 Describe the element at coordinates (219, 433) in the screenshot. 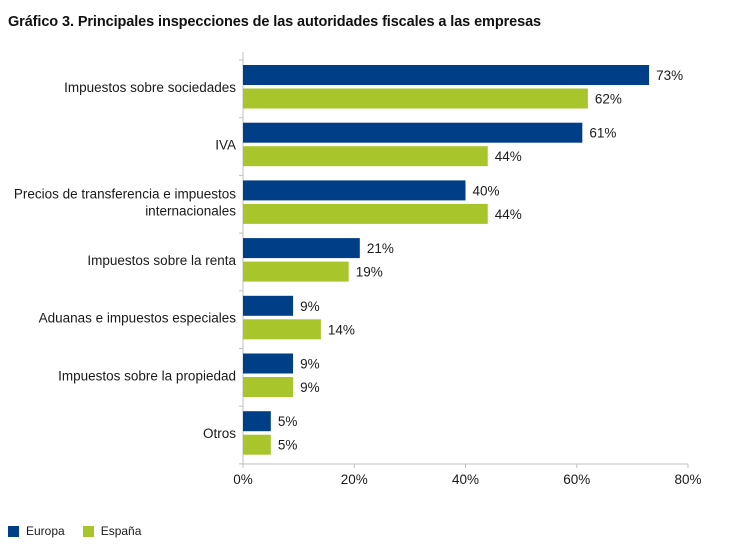

I see `category-label: Otros` at that location.